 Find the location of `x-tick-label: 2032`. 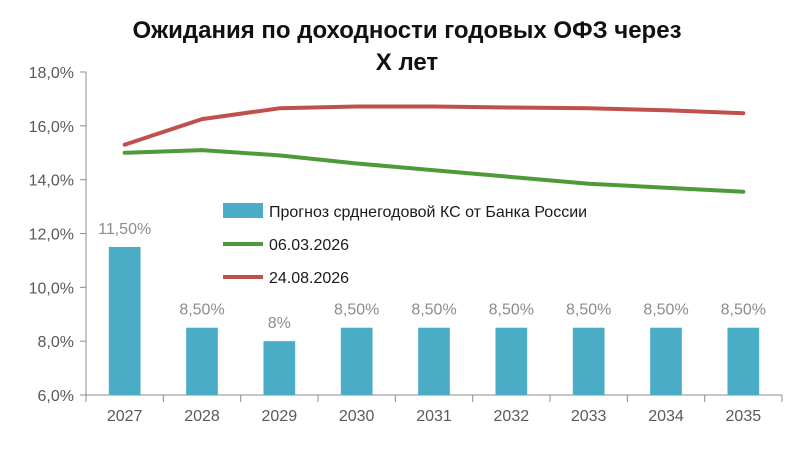

x-tick-label: 2032 is located at coordinates (512, 416).